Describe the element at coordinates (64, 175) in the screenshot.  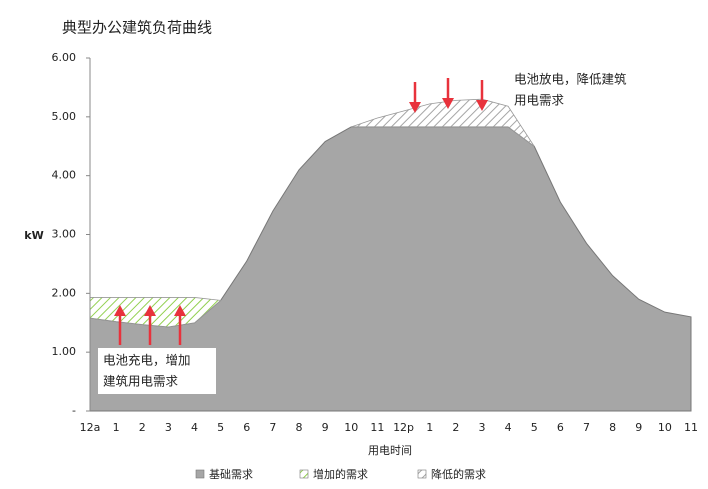
I see `y-tick-label: 4.00` at that location.